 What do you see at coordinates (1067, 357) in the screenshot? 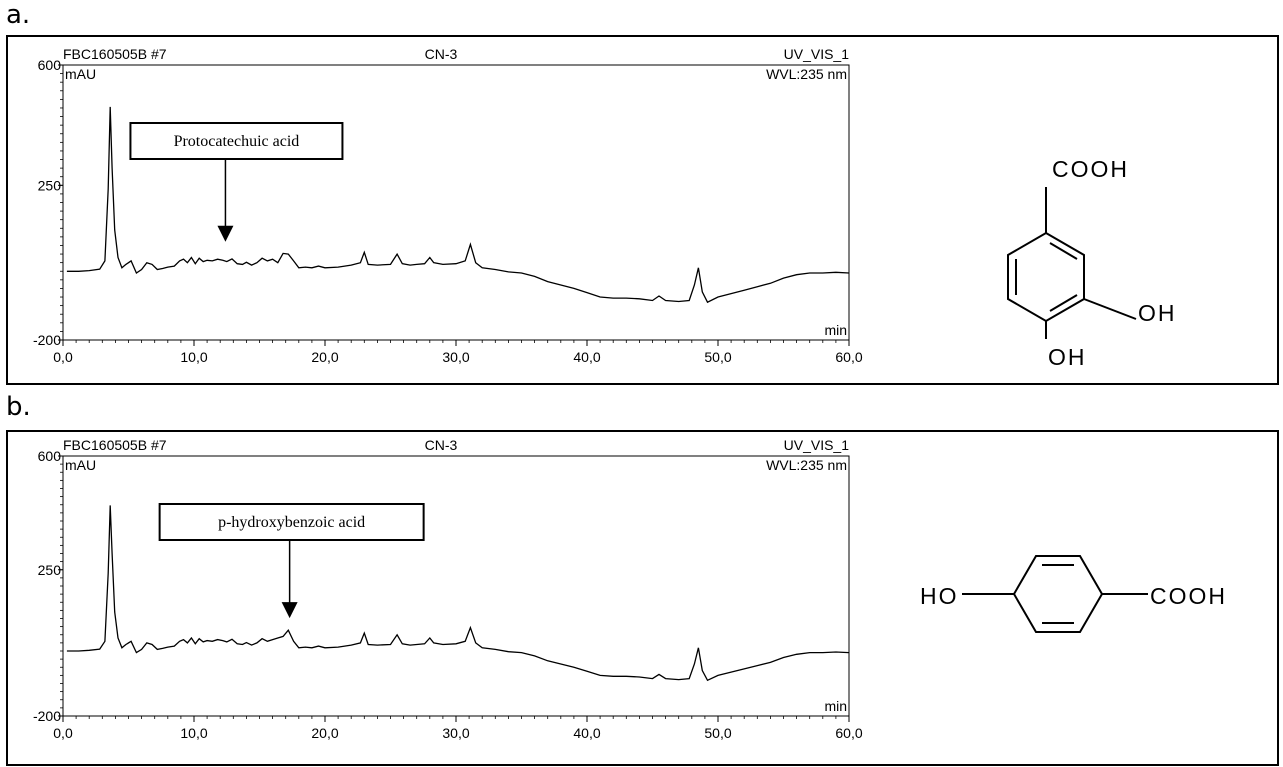
I see `oh-label-para: OH` at bounding box center [1067, 357].